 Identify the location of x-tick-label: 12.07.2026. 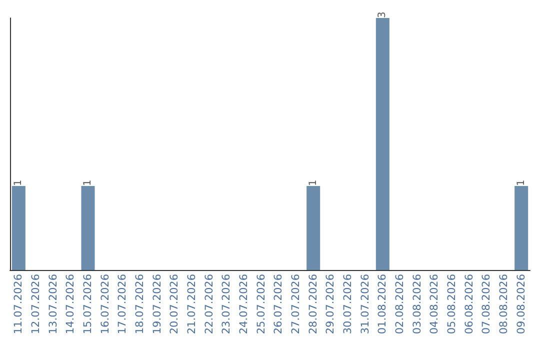
(36, 304).